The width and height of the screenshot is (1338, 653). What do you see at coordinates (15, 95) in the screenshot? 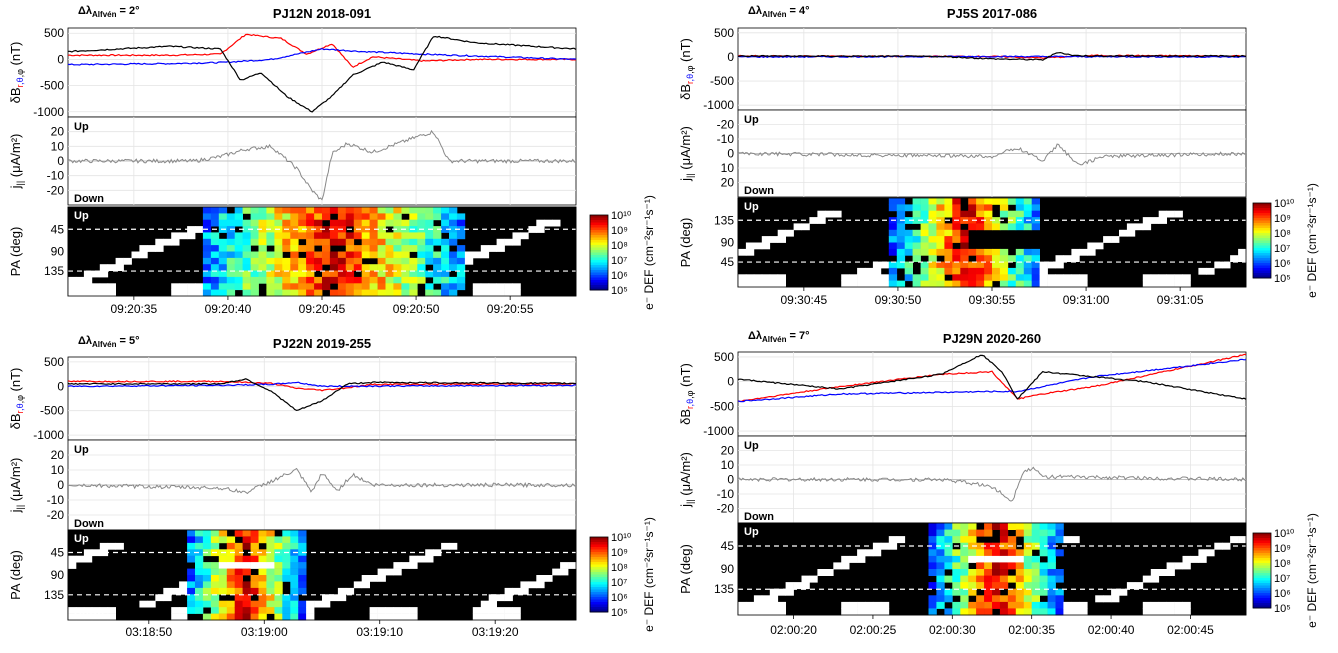
I see `db-ylabel-text: δB` at bounding box center [15, 95].